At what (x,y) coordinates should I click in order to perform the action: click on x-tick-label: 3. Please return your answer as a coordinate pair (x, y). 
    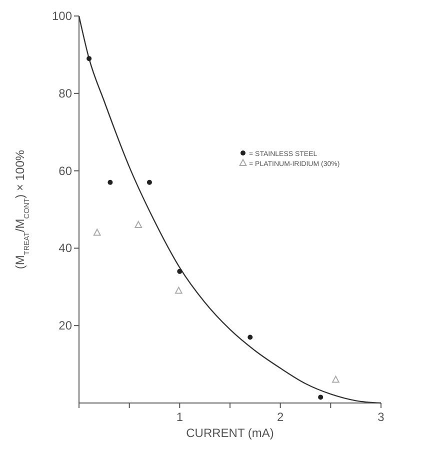
    Looking at the image, I should click on (381, 417).